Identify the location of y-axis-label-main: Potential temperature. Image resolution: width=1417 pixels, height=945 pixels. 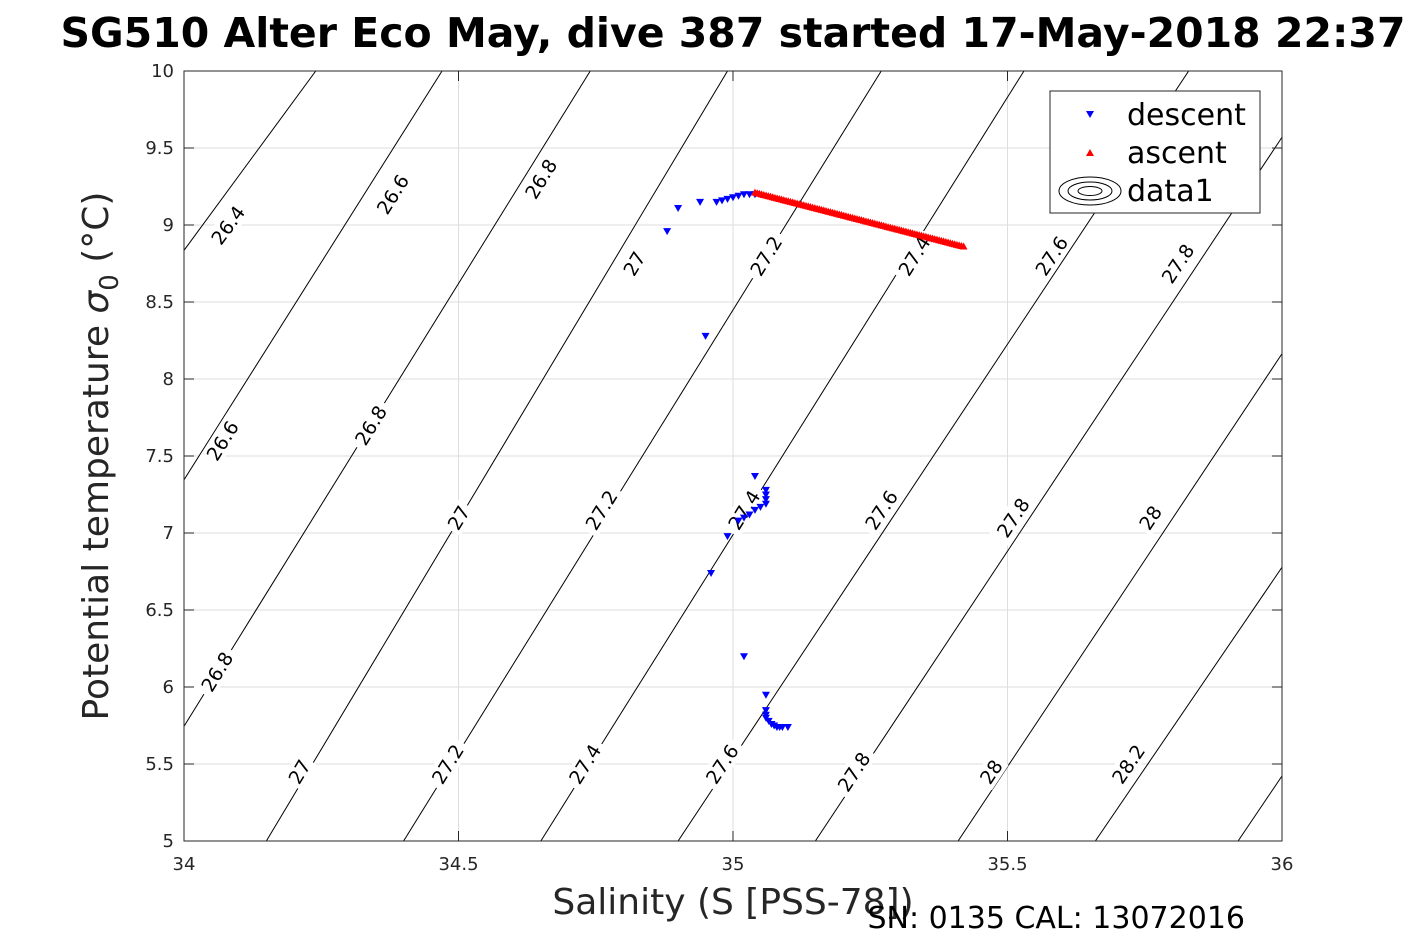
(96, 517).